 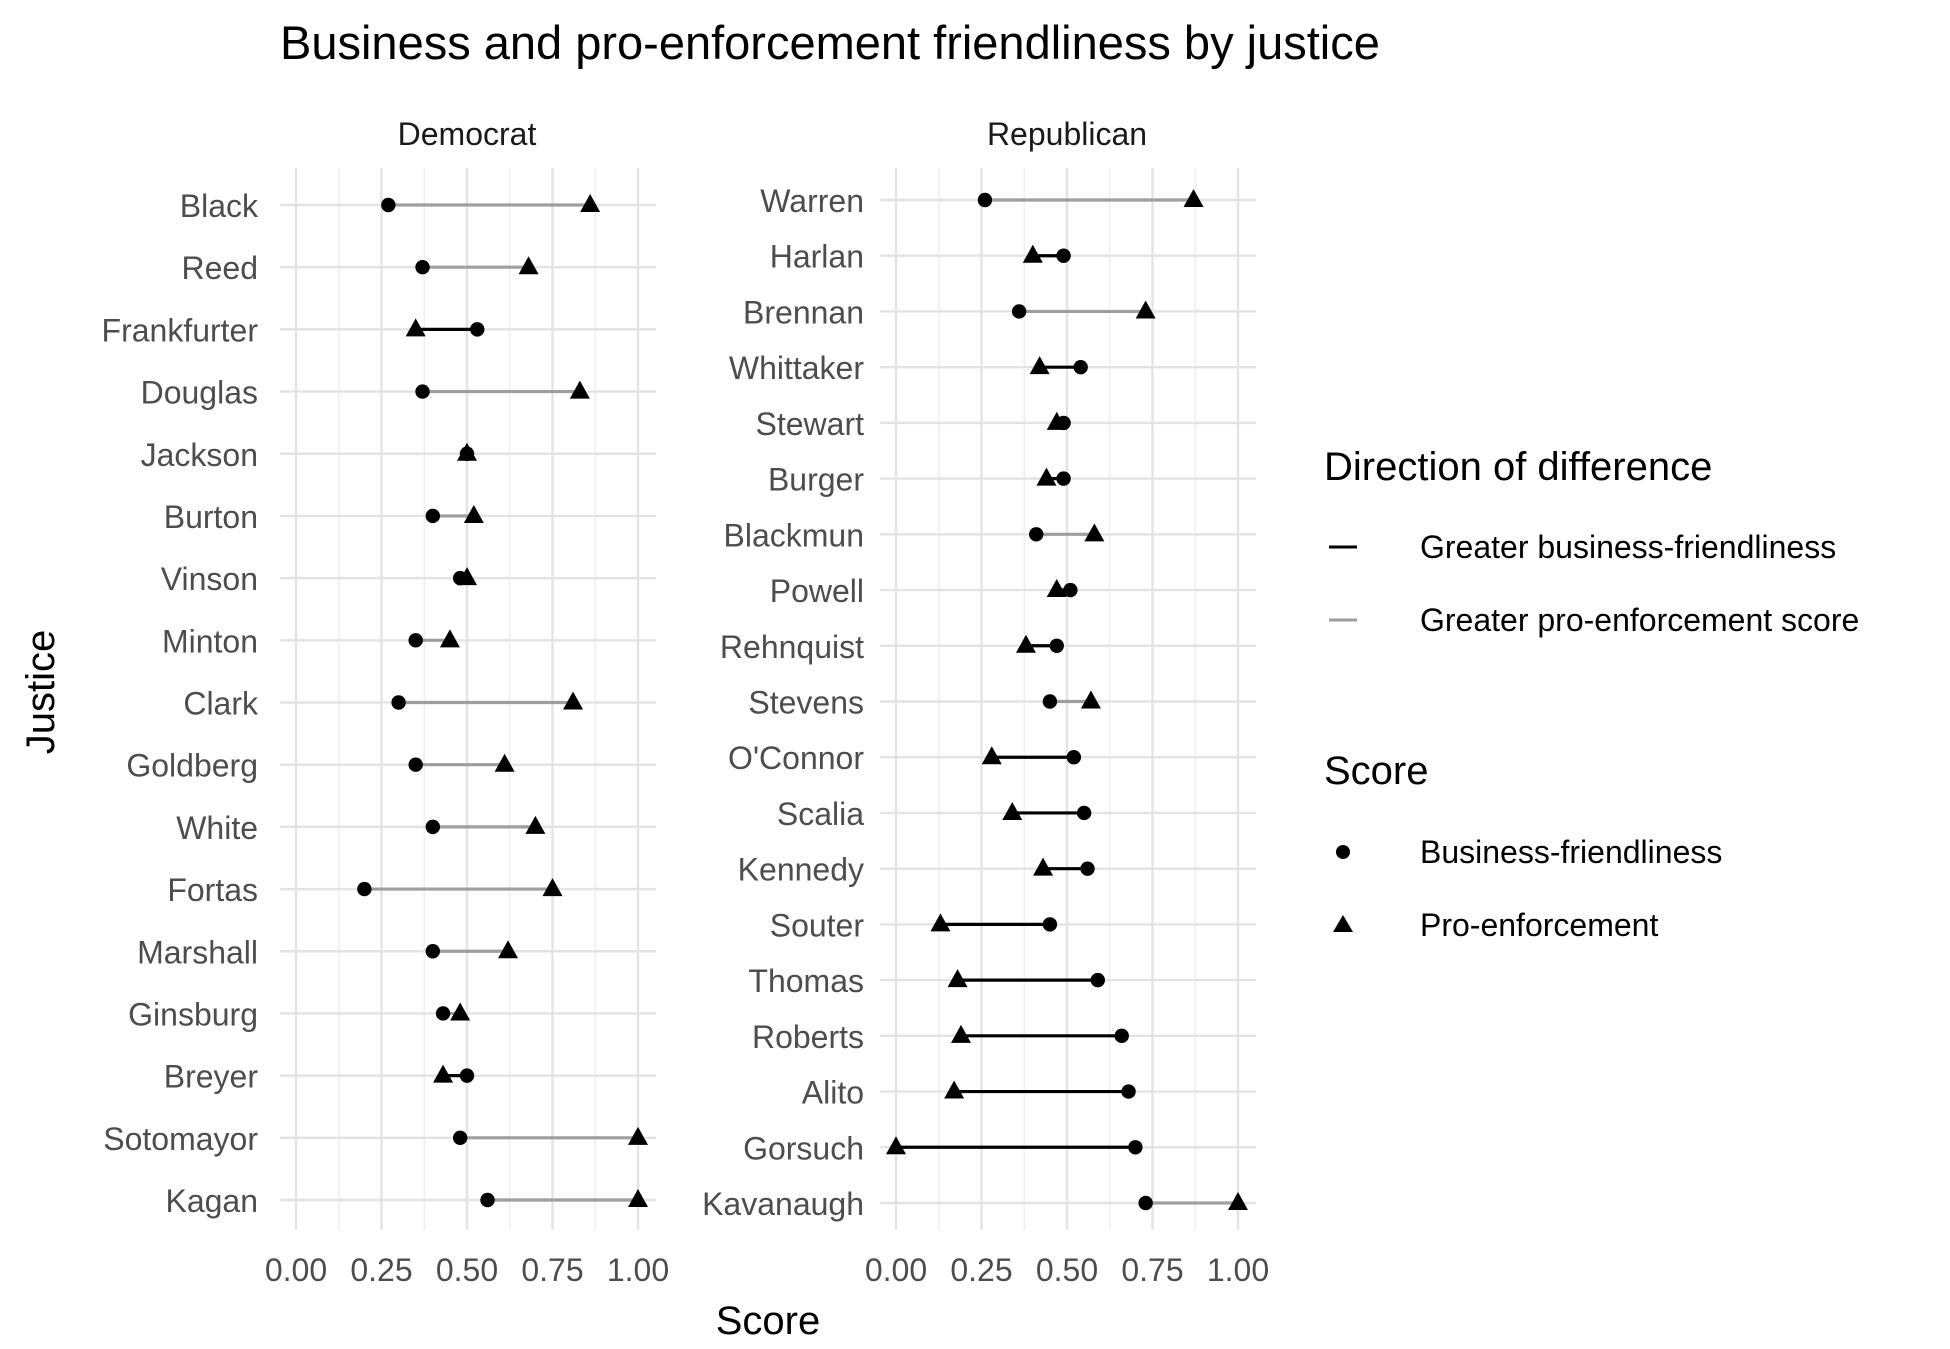 I want to click on y-axis-title: Justice, so click(x=41, y=692).